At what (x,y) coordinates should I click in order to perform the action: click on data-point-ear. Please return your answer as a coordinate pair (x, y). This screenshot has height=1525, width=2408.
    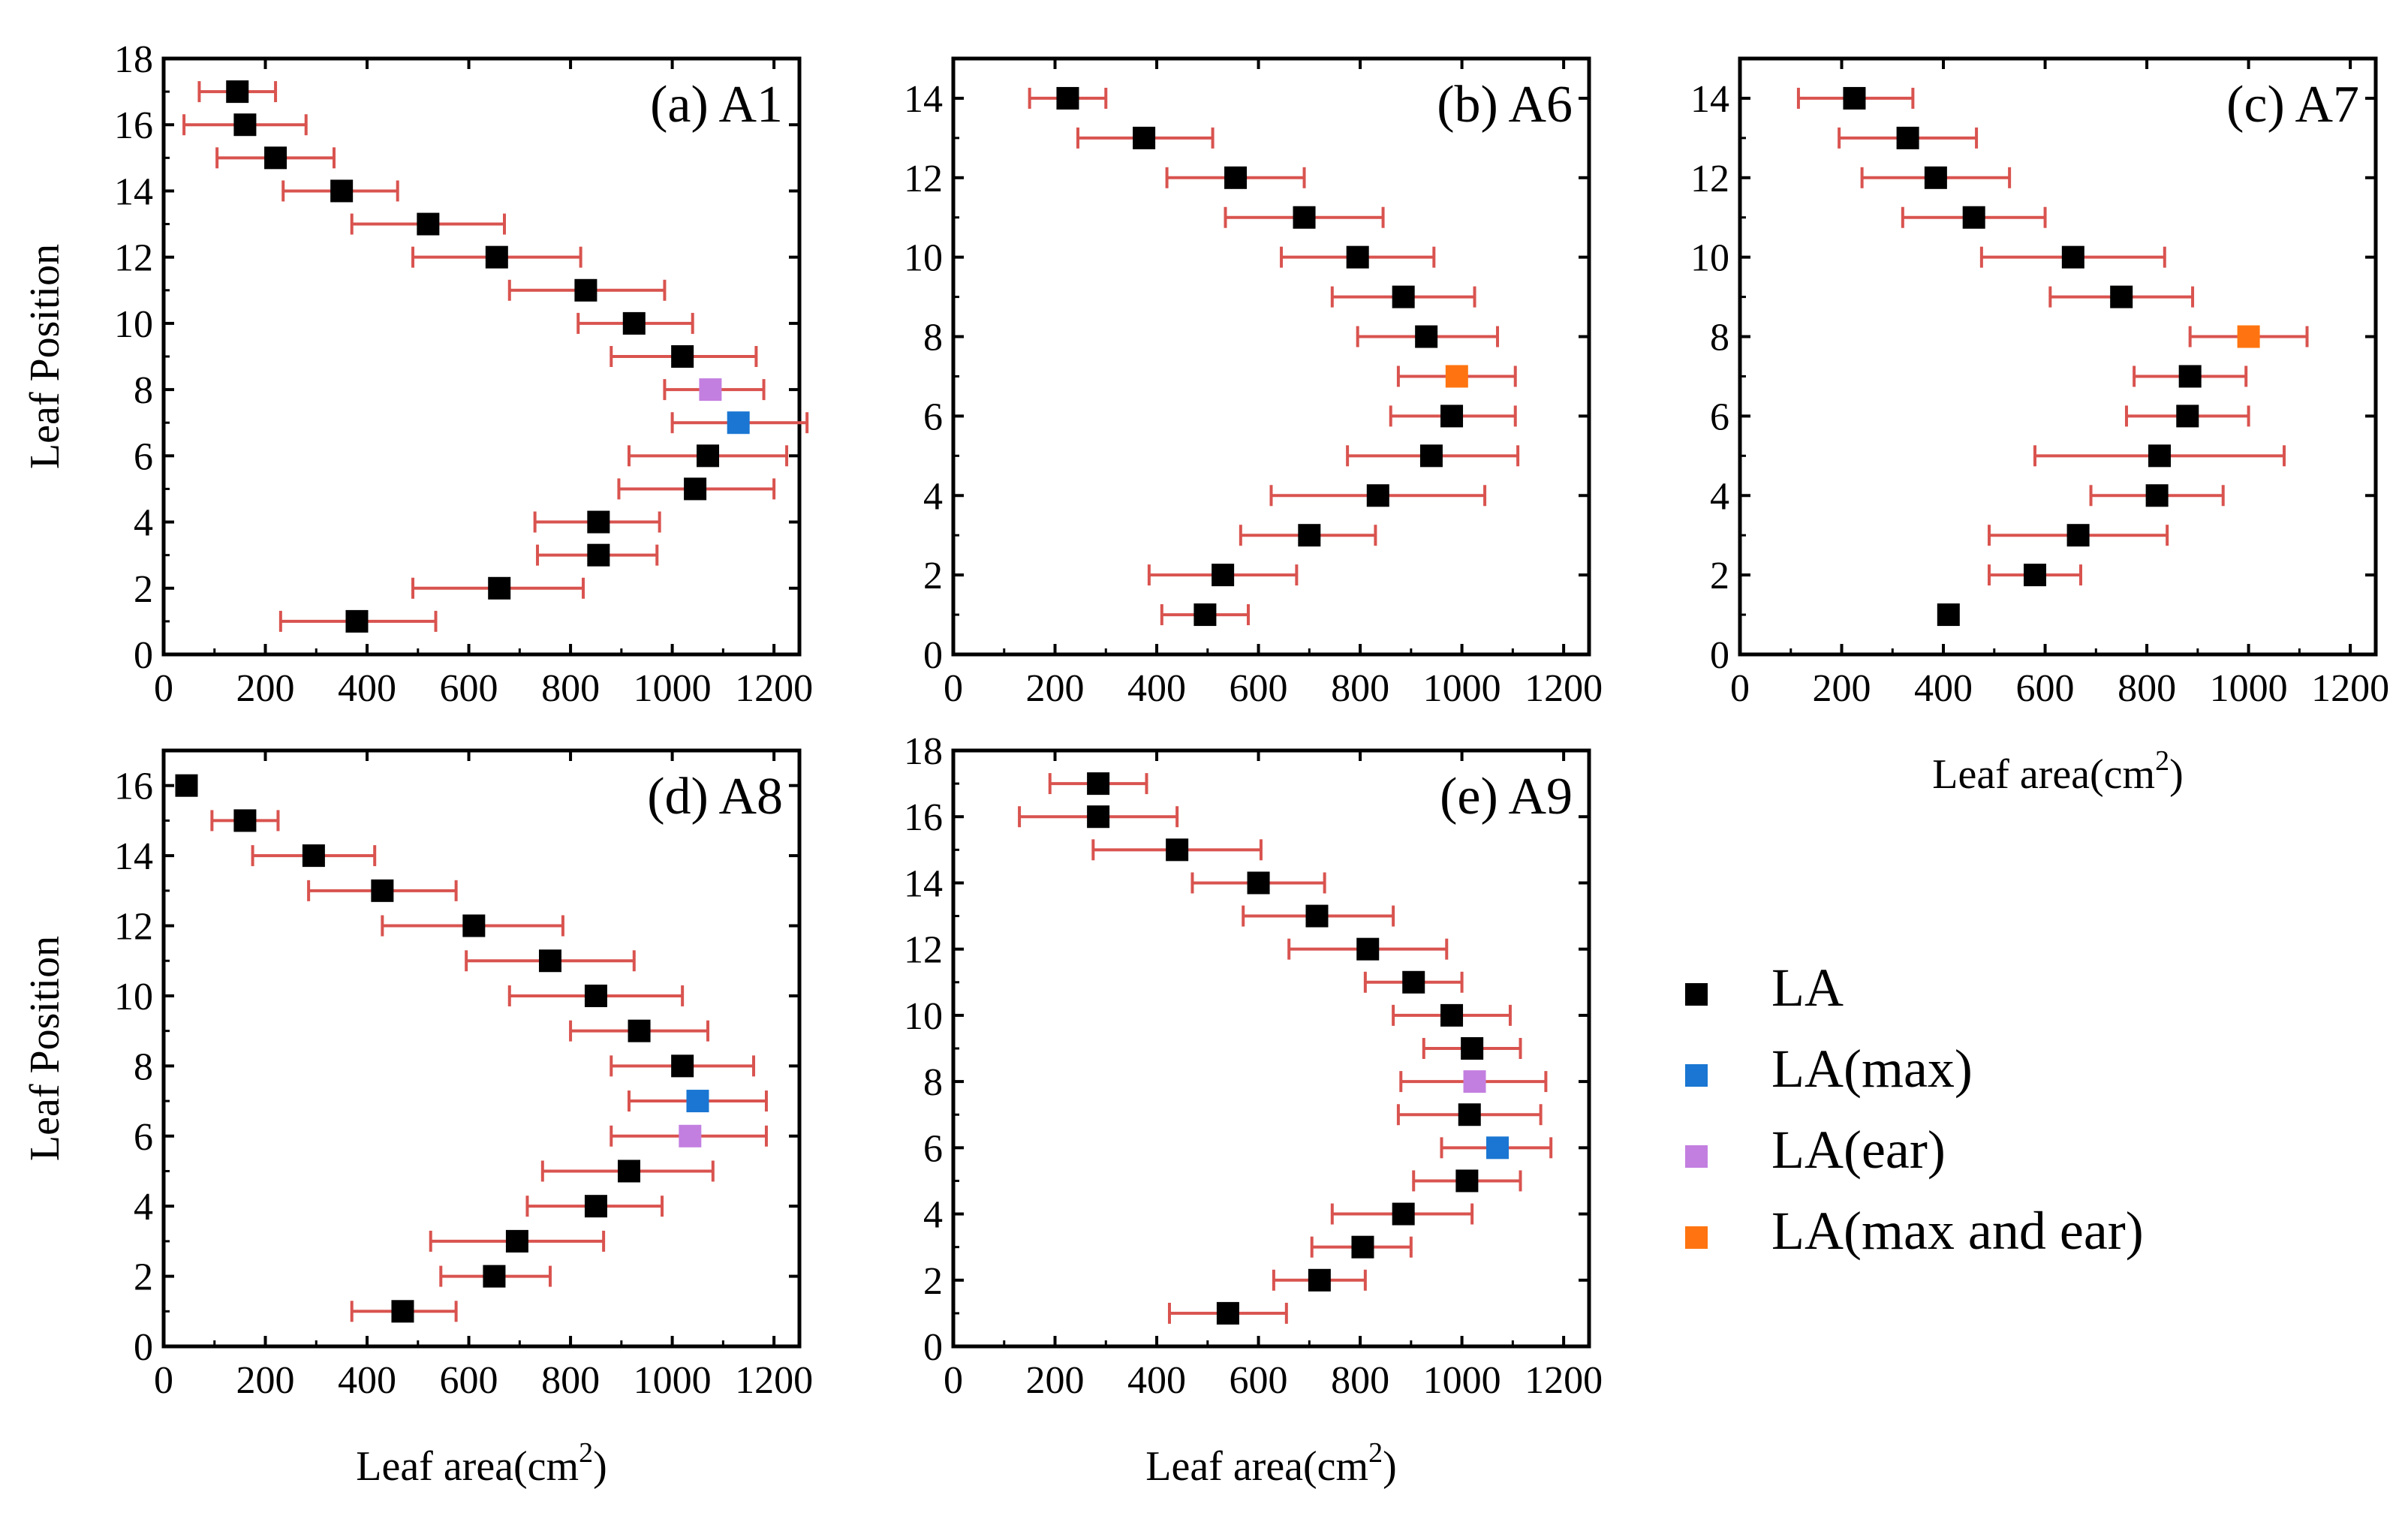
    Looking at the image, I should click on (710, 390).